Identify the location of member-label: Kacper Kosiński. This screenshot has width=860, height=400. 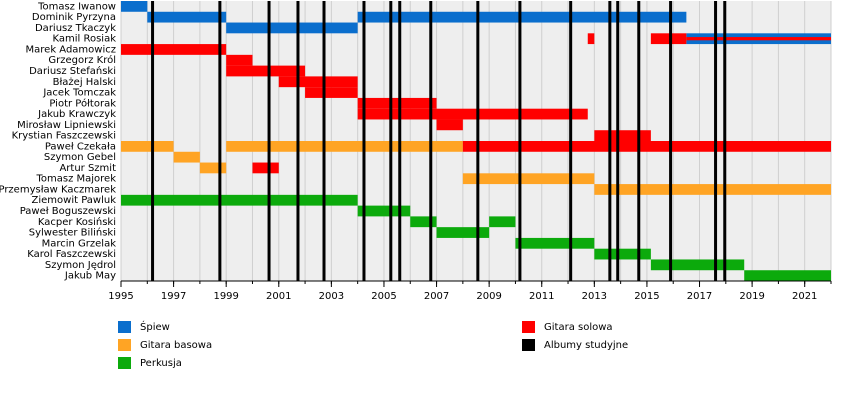
(77, 222).